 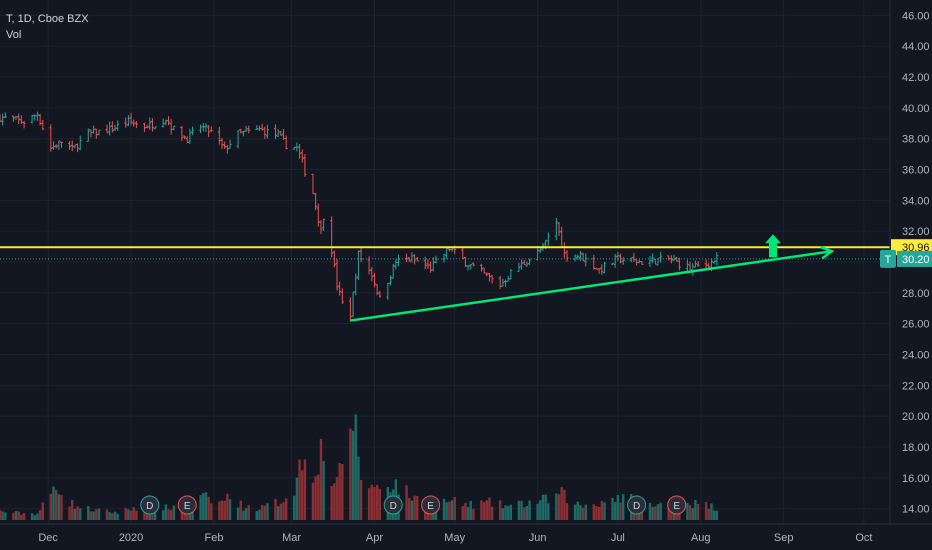 I want to click on volume-legend: Vol, so click(x=14, y=35).